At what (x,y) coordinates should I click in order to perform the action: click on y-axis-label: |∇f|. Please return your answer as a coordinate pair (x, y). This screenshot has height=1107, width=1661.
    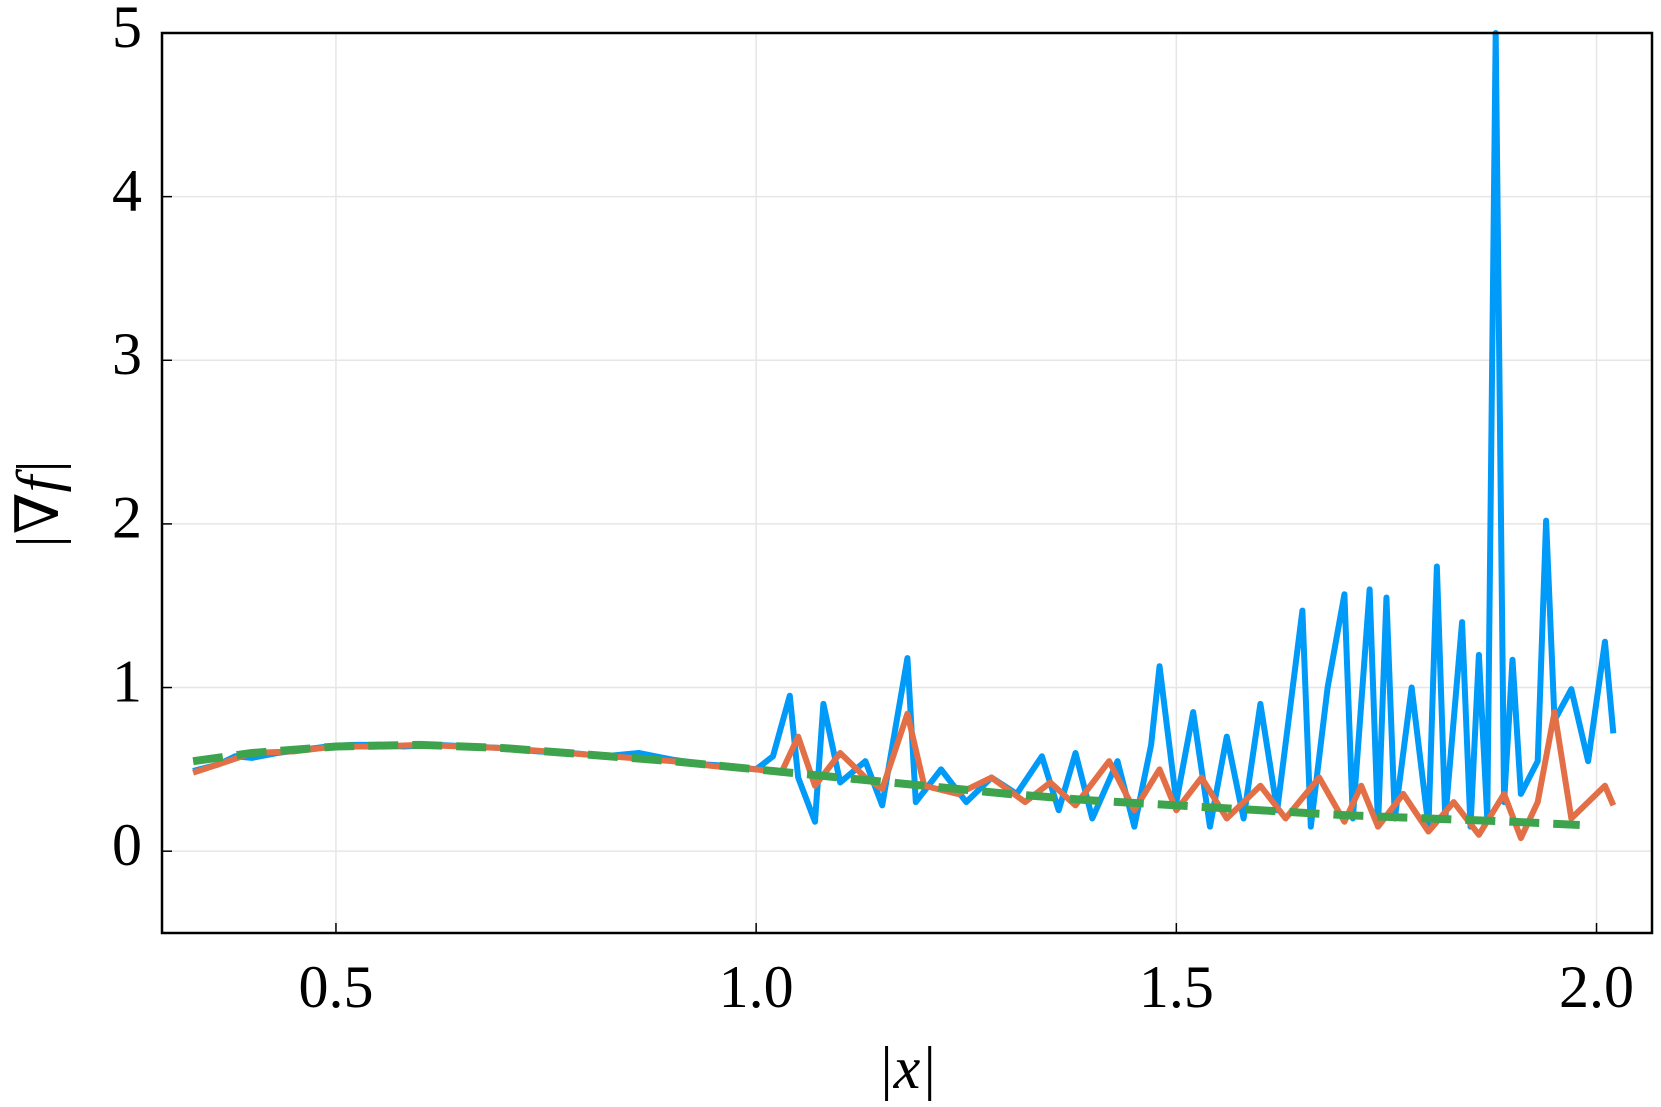
    Looking at the image, I should click on (38, 505).